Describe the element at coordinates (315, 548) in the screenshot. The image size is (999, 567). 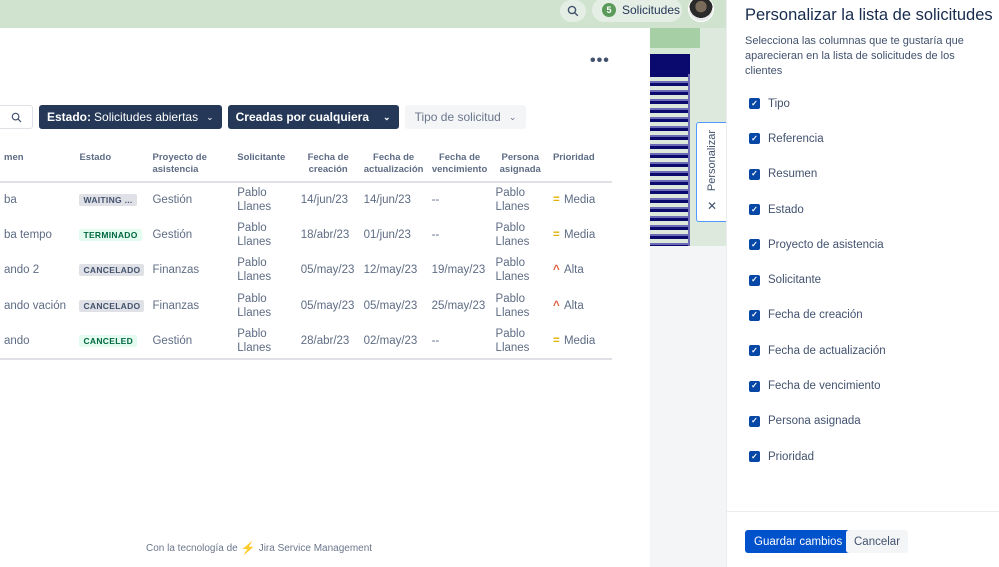
I see `footer-brand-link: Jira Service Management` at that location.